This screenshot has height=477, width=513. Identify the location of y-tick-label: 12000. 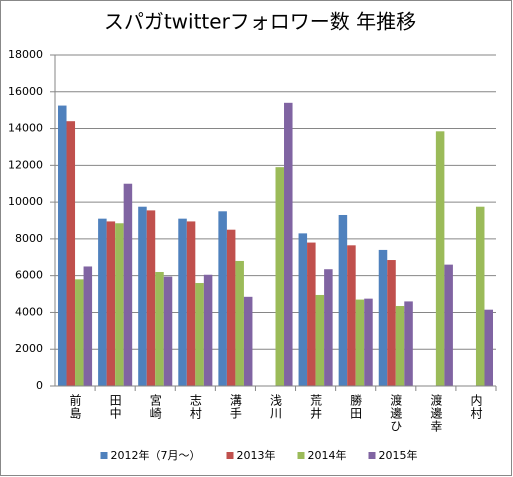
(25, 164).